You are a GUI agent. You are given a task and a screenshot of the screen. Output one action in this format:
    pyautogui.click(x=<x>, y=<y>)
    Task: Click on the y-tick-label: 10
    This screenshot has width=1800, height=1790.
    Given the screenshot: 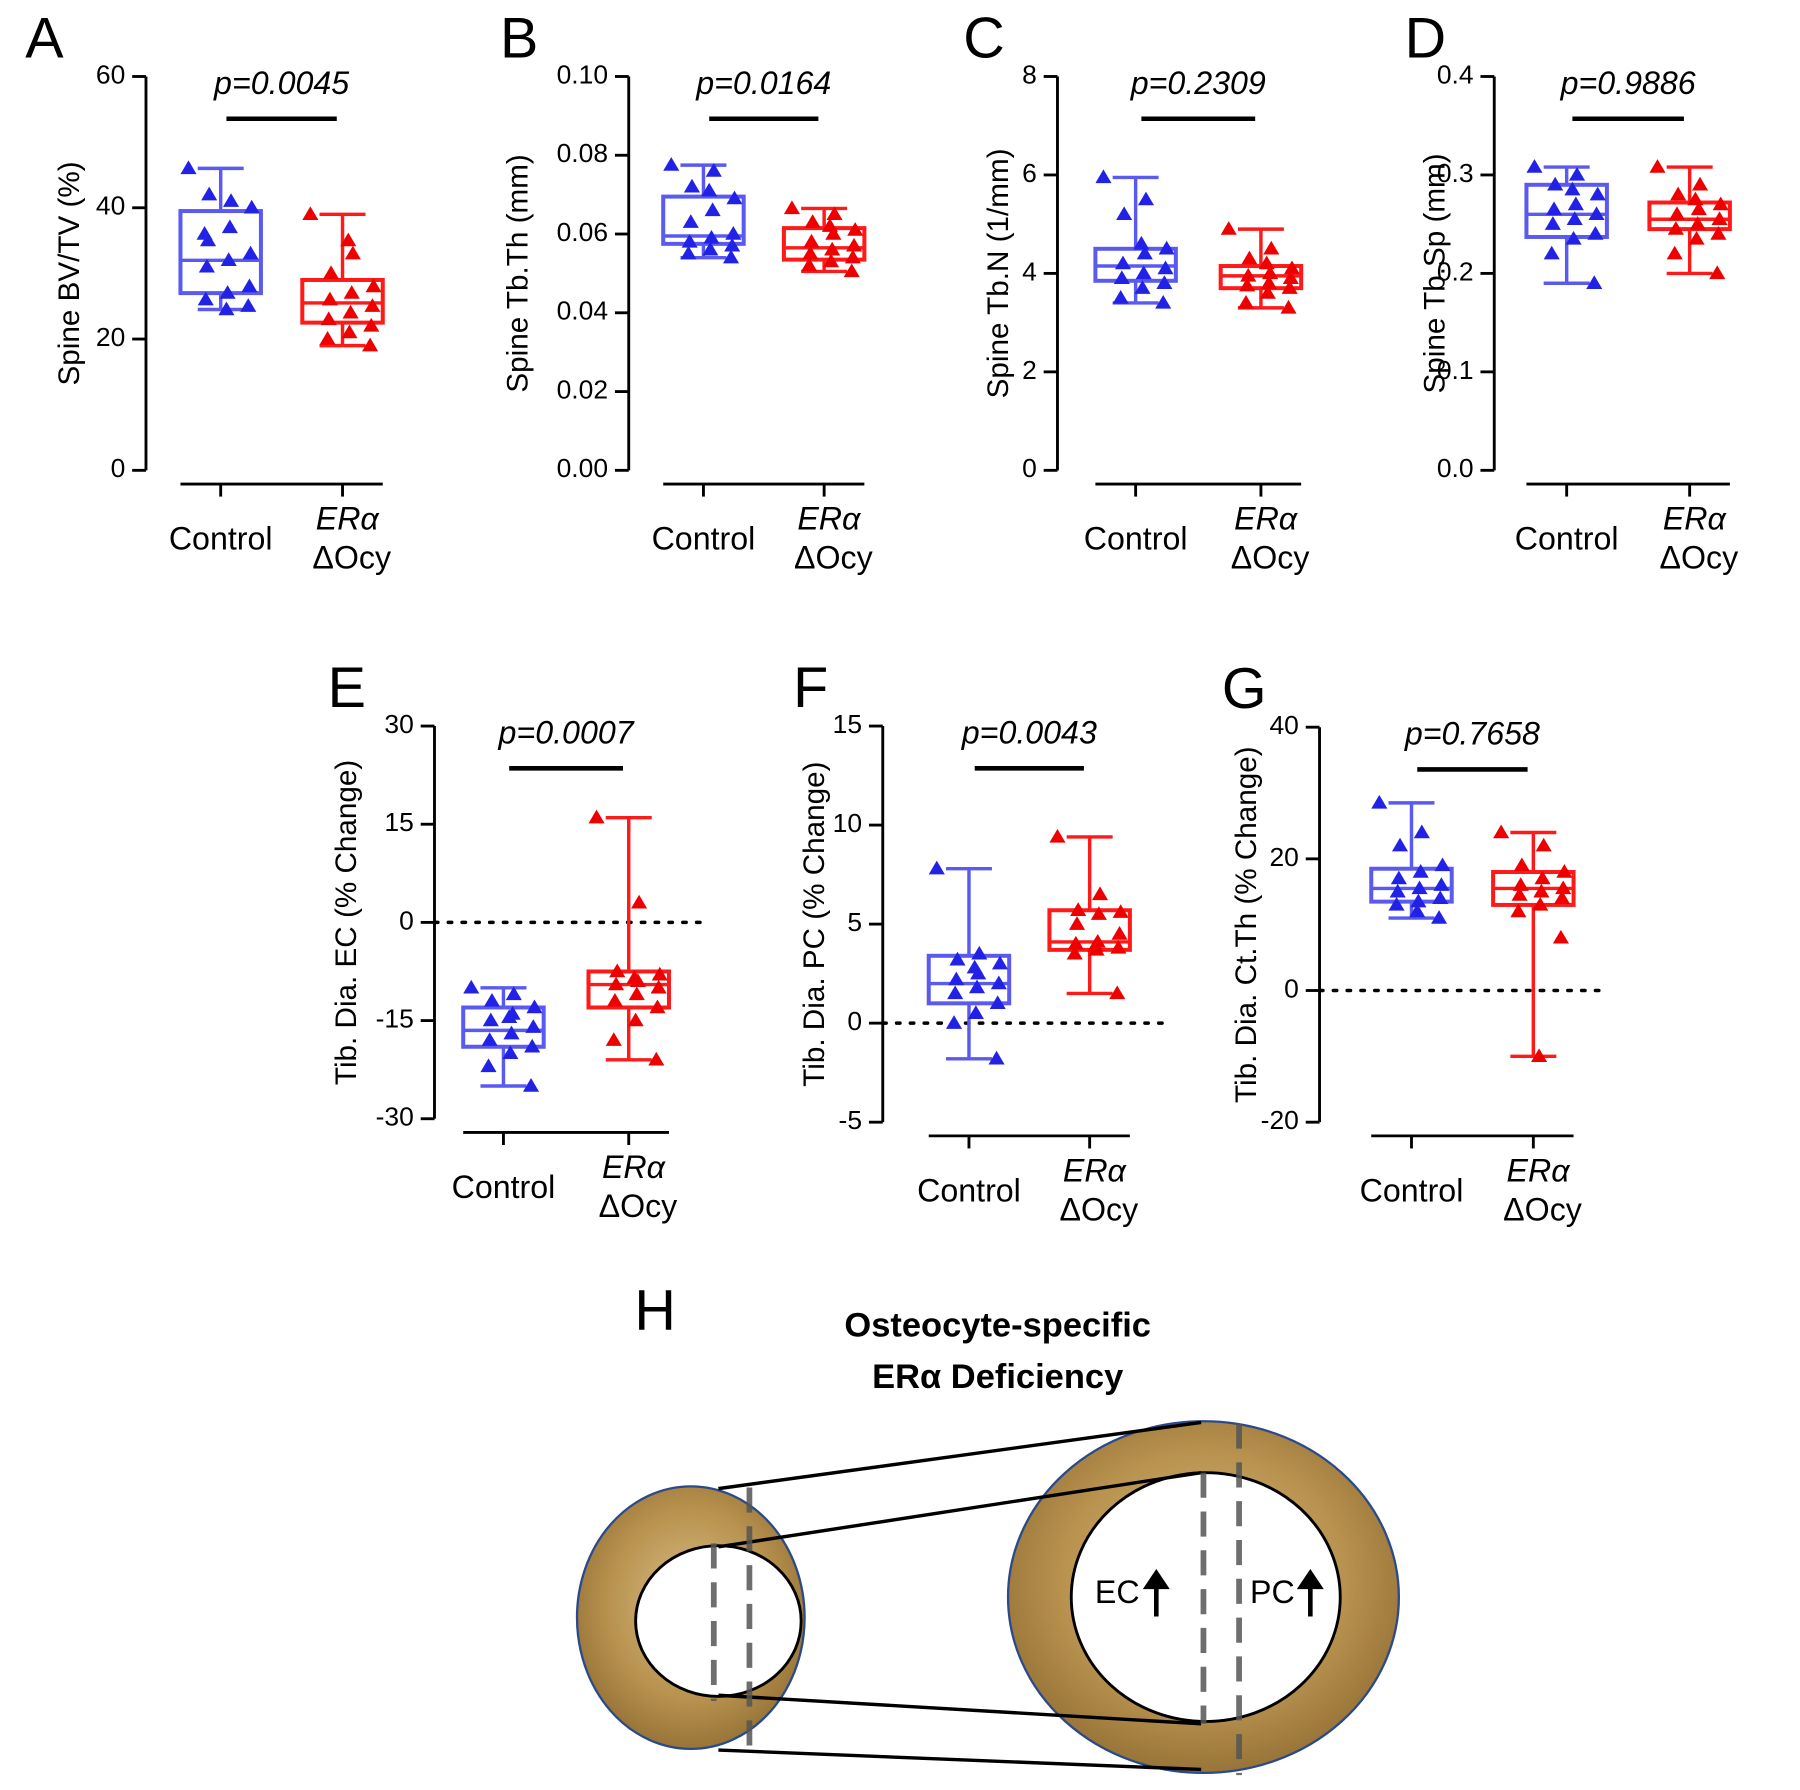 What is the action you would take?
    pyautogui.click(x=847, y=823)
    